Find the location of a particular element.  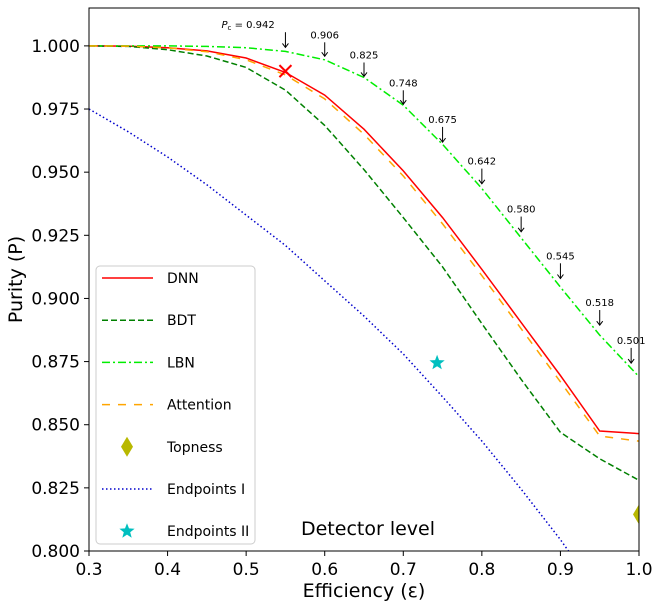

y-tick-label: 0.975 is located at coordinates (55, 110).